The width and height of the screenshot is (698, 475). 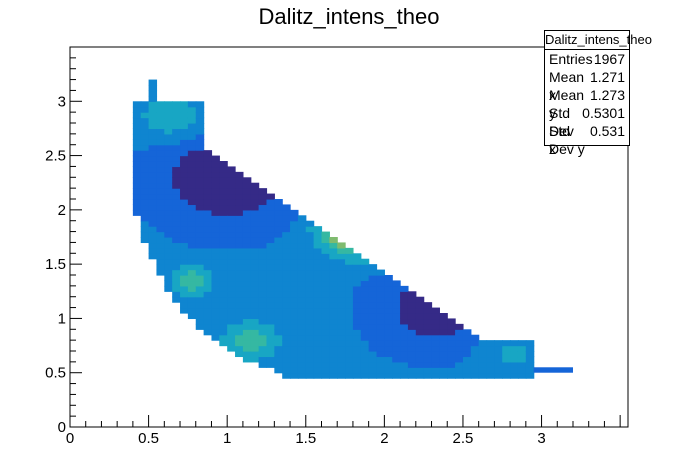 I want to click on stats-row-std-y: Std Dev y 0.531, so click(x=587, y=139).